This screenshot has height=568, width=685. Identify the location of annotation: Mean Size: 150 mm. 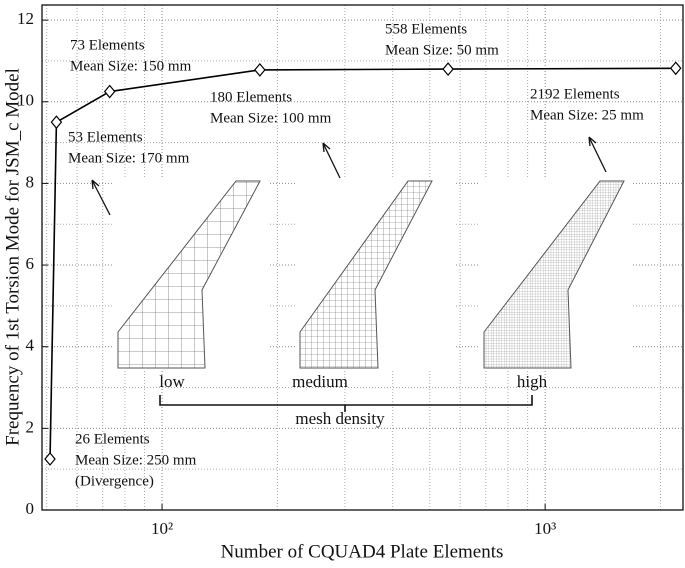
(131, 66).